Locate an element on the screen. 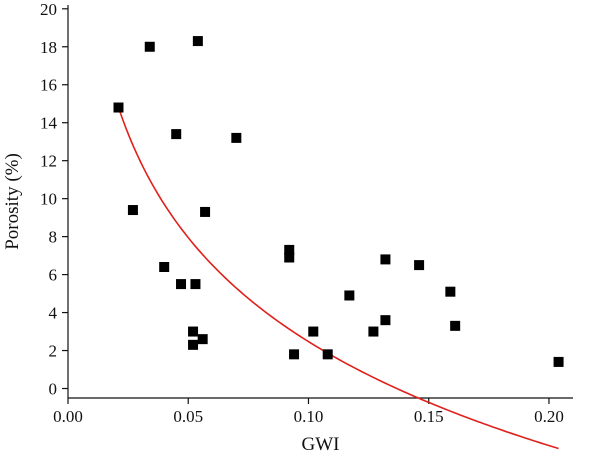 The height and width of the screenshot is (454, 600). y-tick-label: 6 is located at coordinates (53, 275).